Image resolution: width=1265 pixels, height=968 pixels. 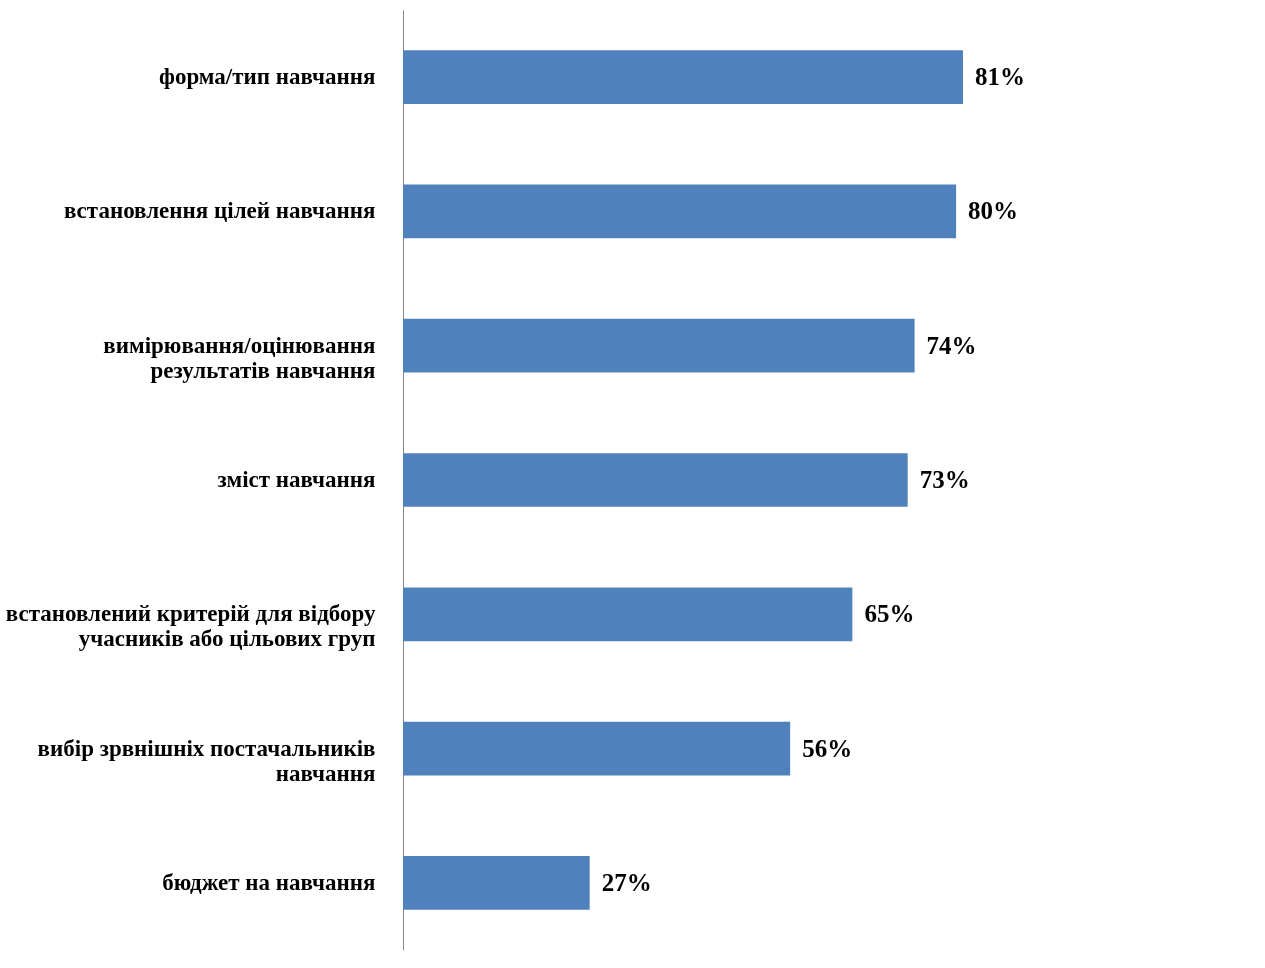 What do you see at coordinates (190, 626) in the screenshot?
I see `y-tick-label: встановлений критерій для відбору учасників або цільових груп` at bounding box center [190, 626].